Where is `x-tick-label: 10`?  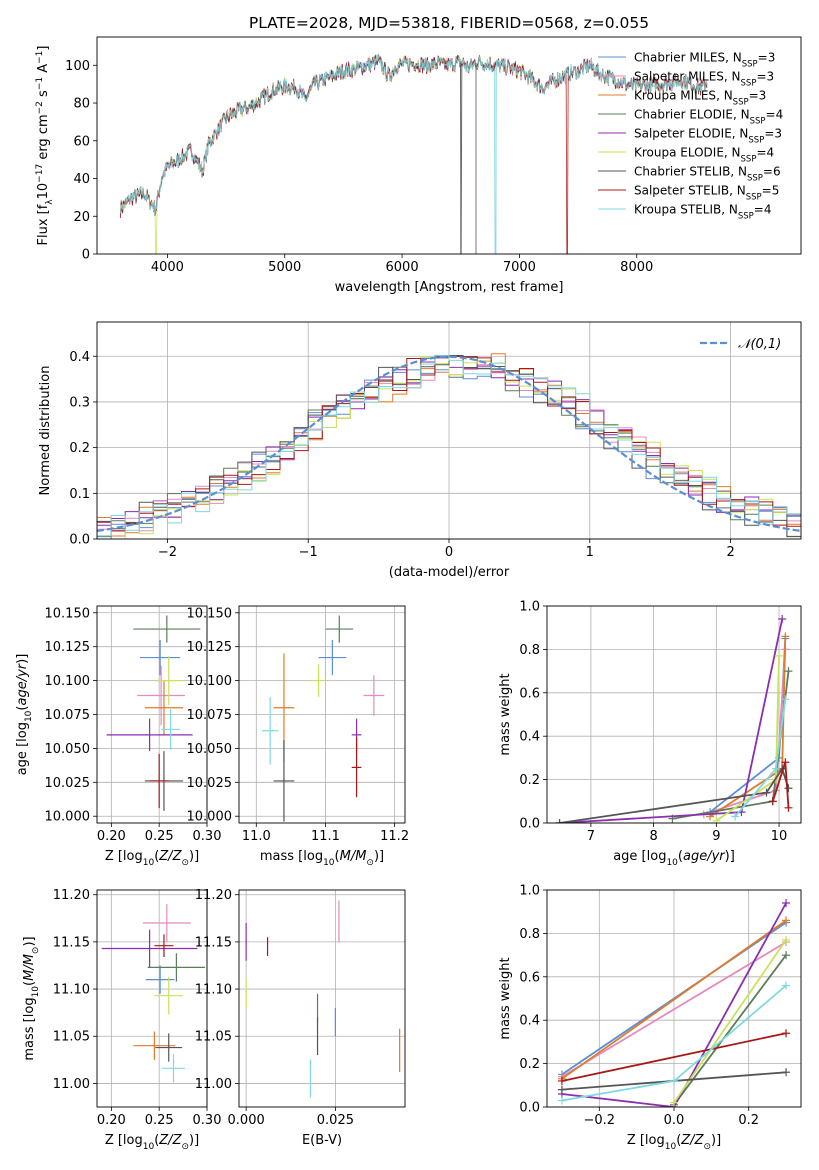 x-tick-label: 10 is located at coordinates (779, 836).